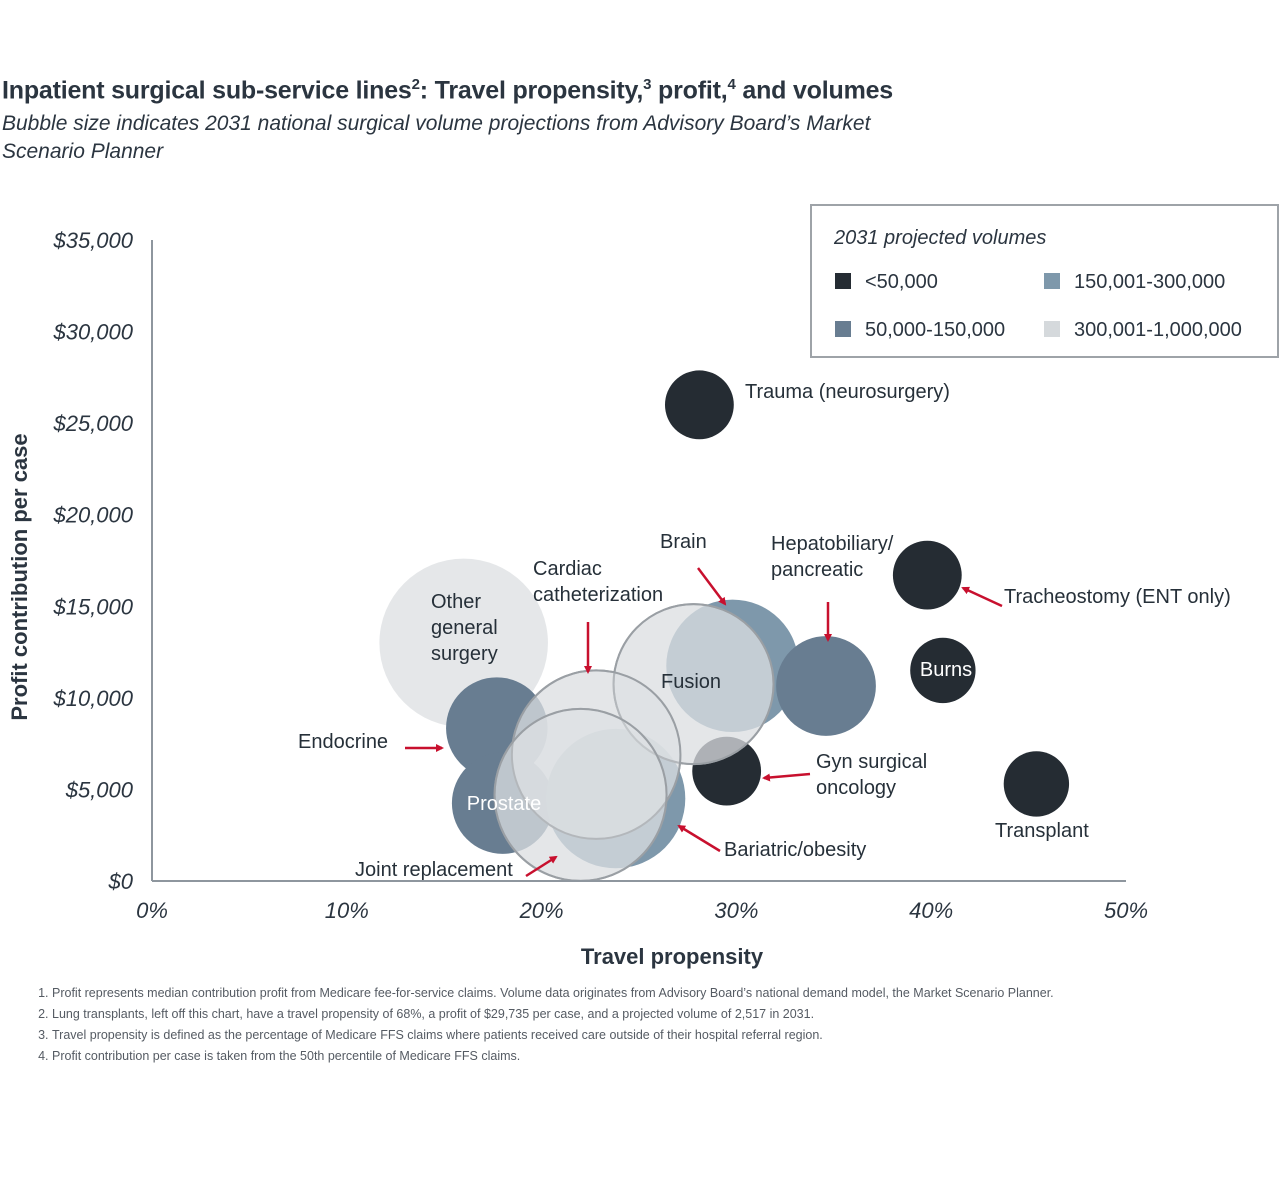  Describe the element at coordinates (856, 788) in the screenshot. I see `label-line: oncology` at that location.